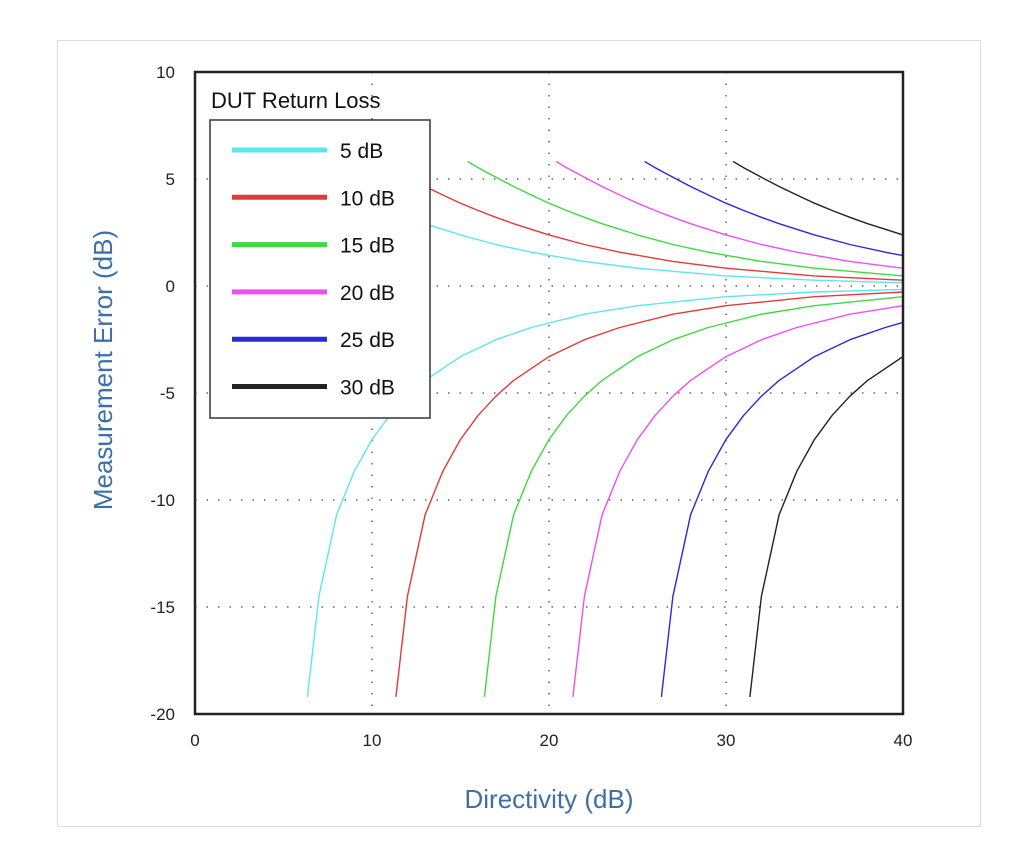 The height and width of the screenshot is (844, 1017). I want to click on legend-box, so click(320, 269).